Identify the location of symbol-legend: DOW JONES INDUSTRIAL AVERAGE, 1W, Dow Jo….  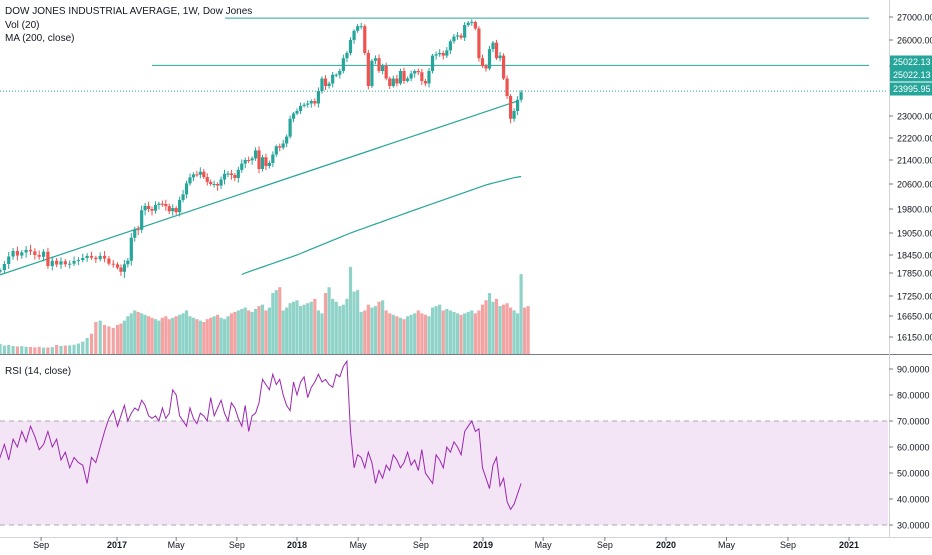
(129, 11).